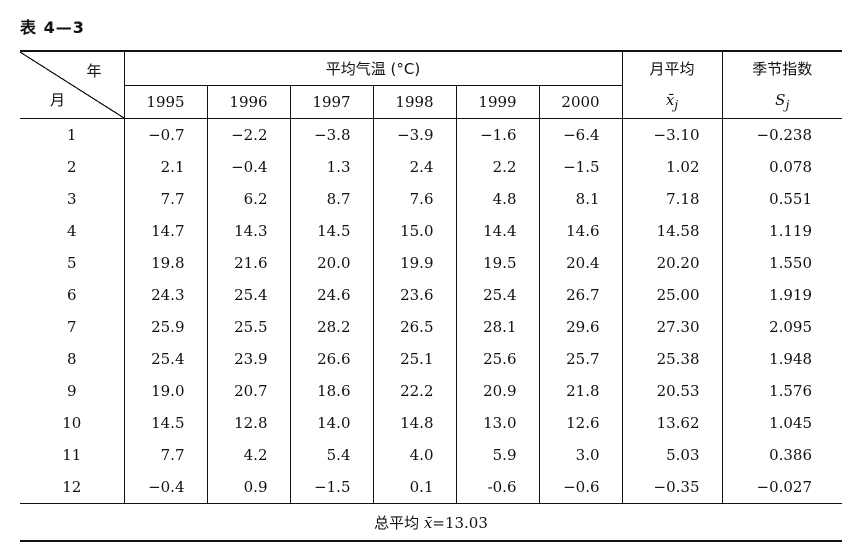  What do you see at coordinates (498, 134) in the screenshot?
I see `temperature-cell-1999: −1.6` at bounding box center [498, 134].